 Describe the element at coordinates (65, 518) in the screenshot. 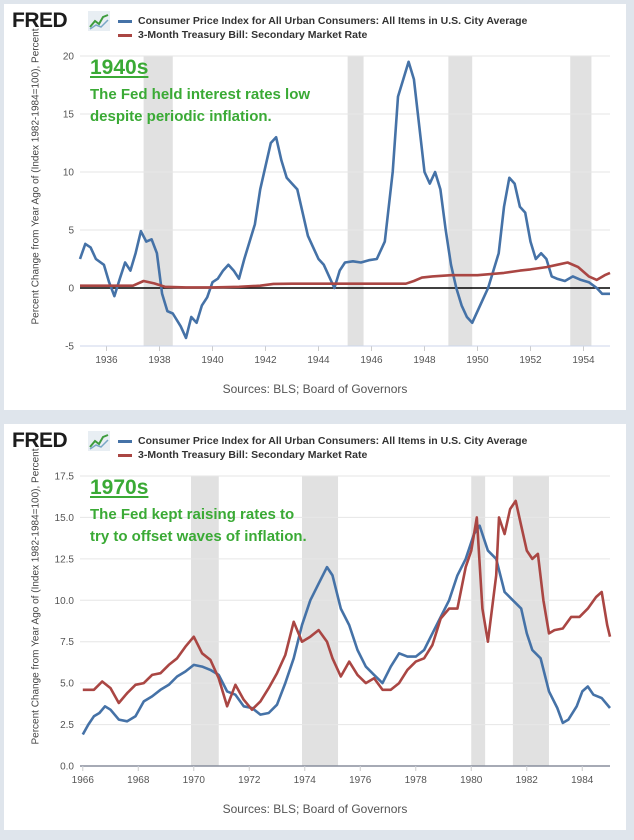

I see `y-tick-label: 15.0` at that location.